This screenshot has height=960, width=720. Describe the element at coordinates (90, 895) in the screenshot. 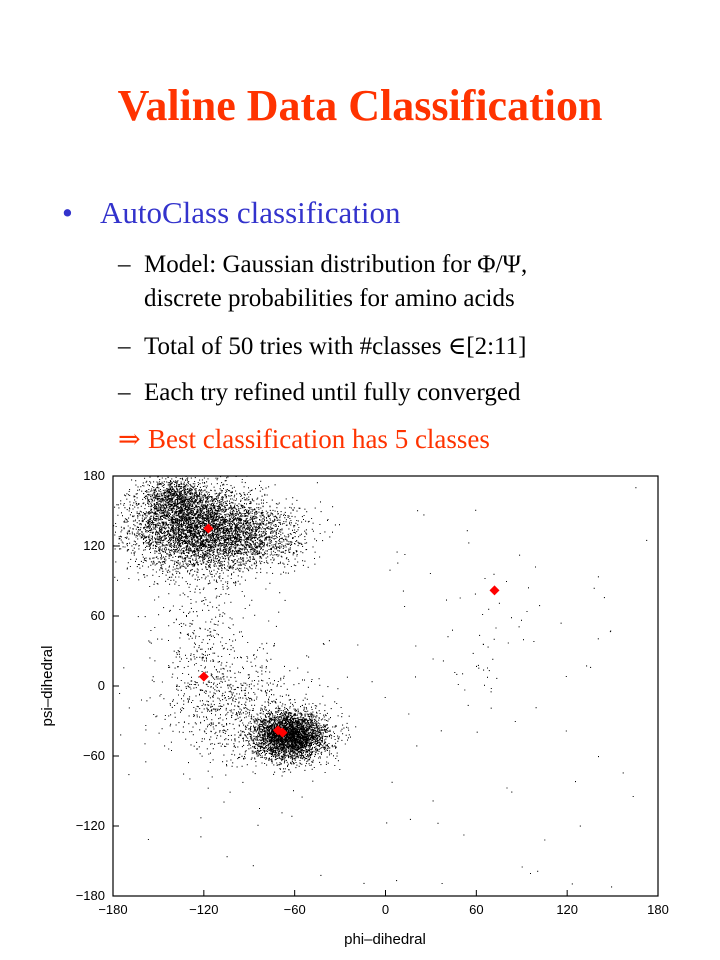

I see `y-tick-label: −180` at that location.